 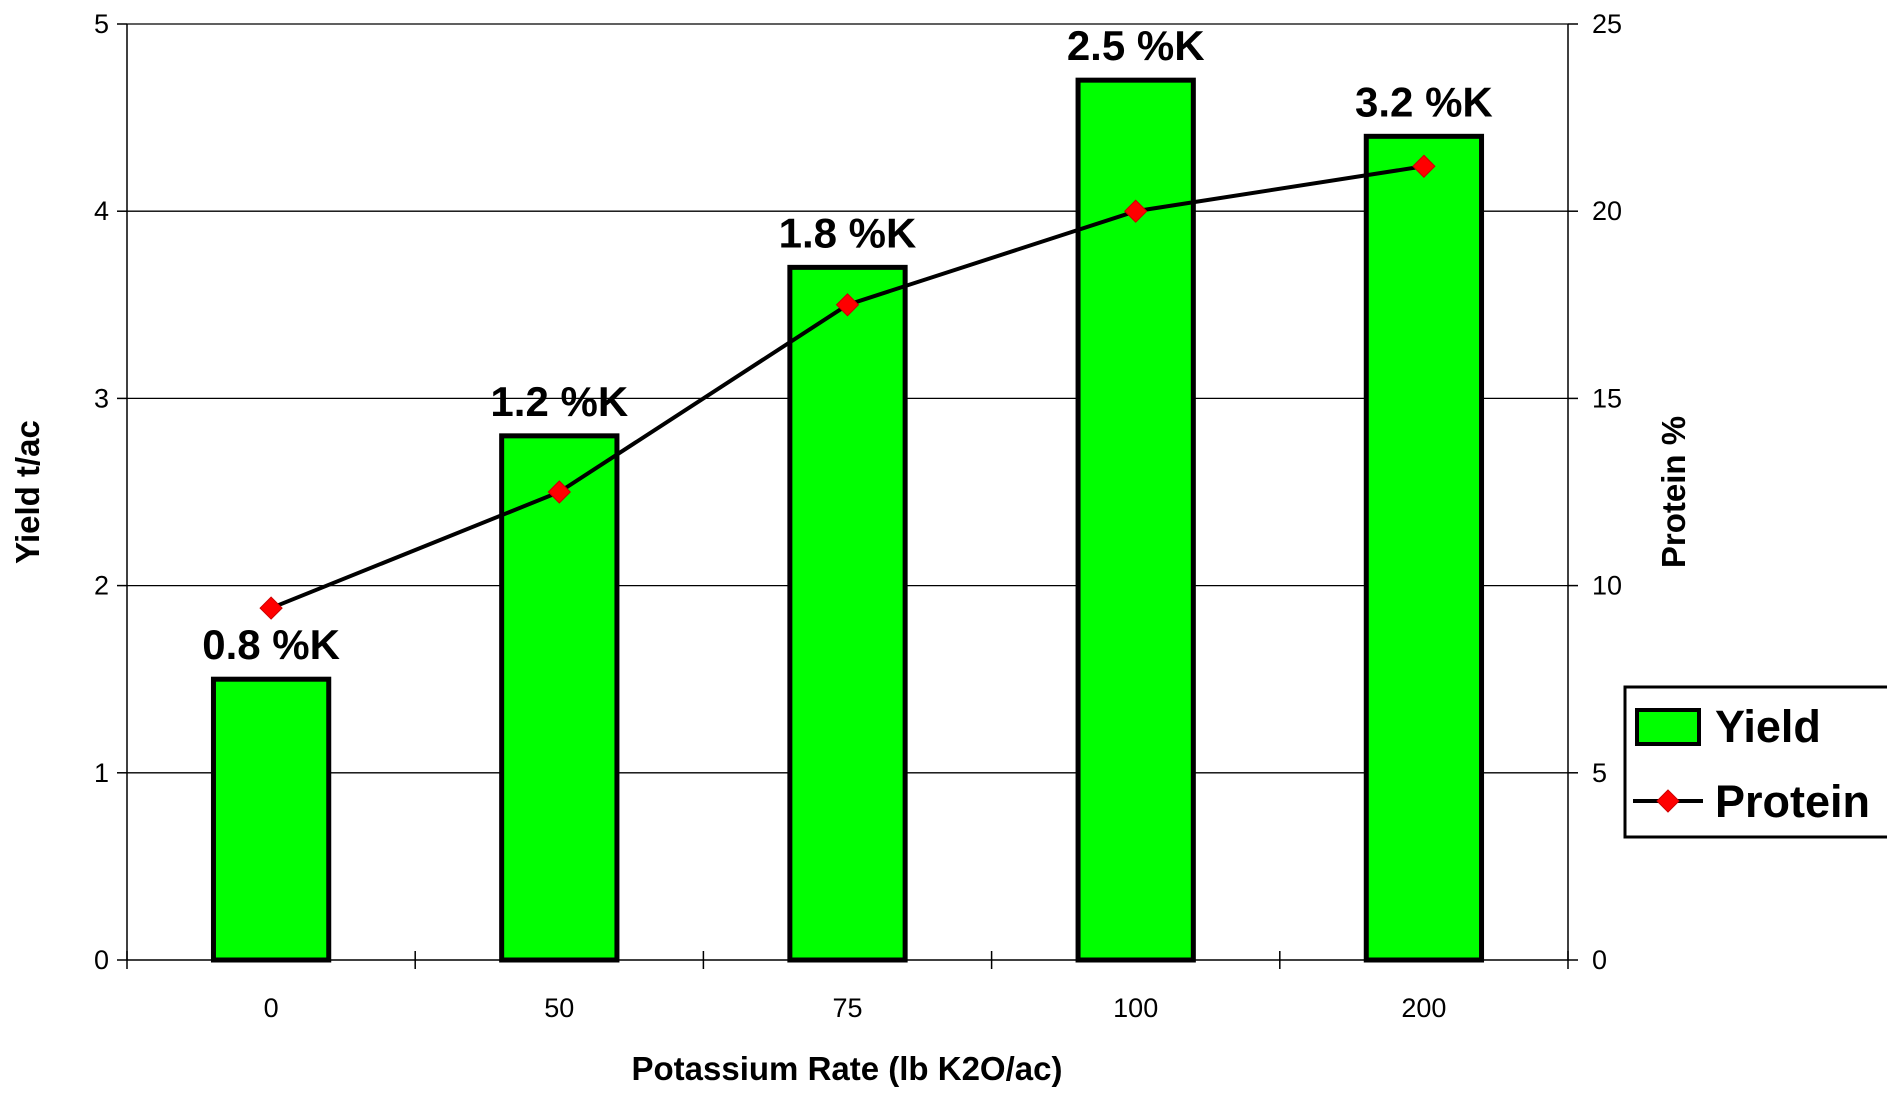 I want to click on y-tick-label: 3, so click(x=101, y=398).